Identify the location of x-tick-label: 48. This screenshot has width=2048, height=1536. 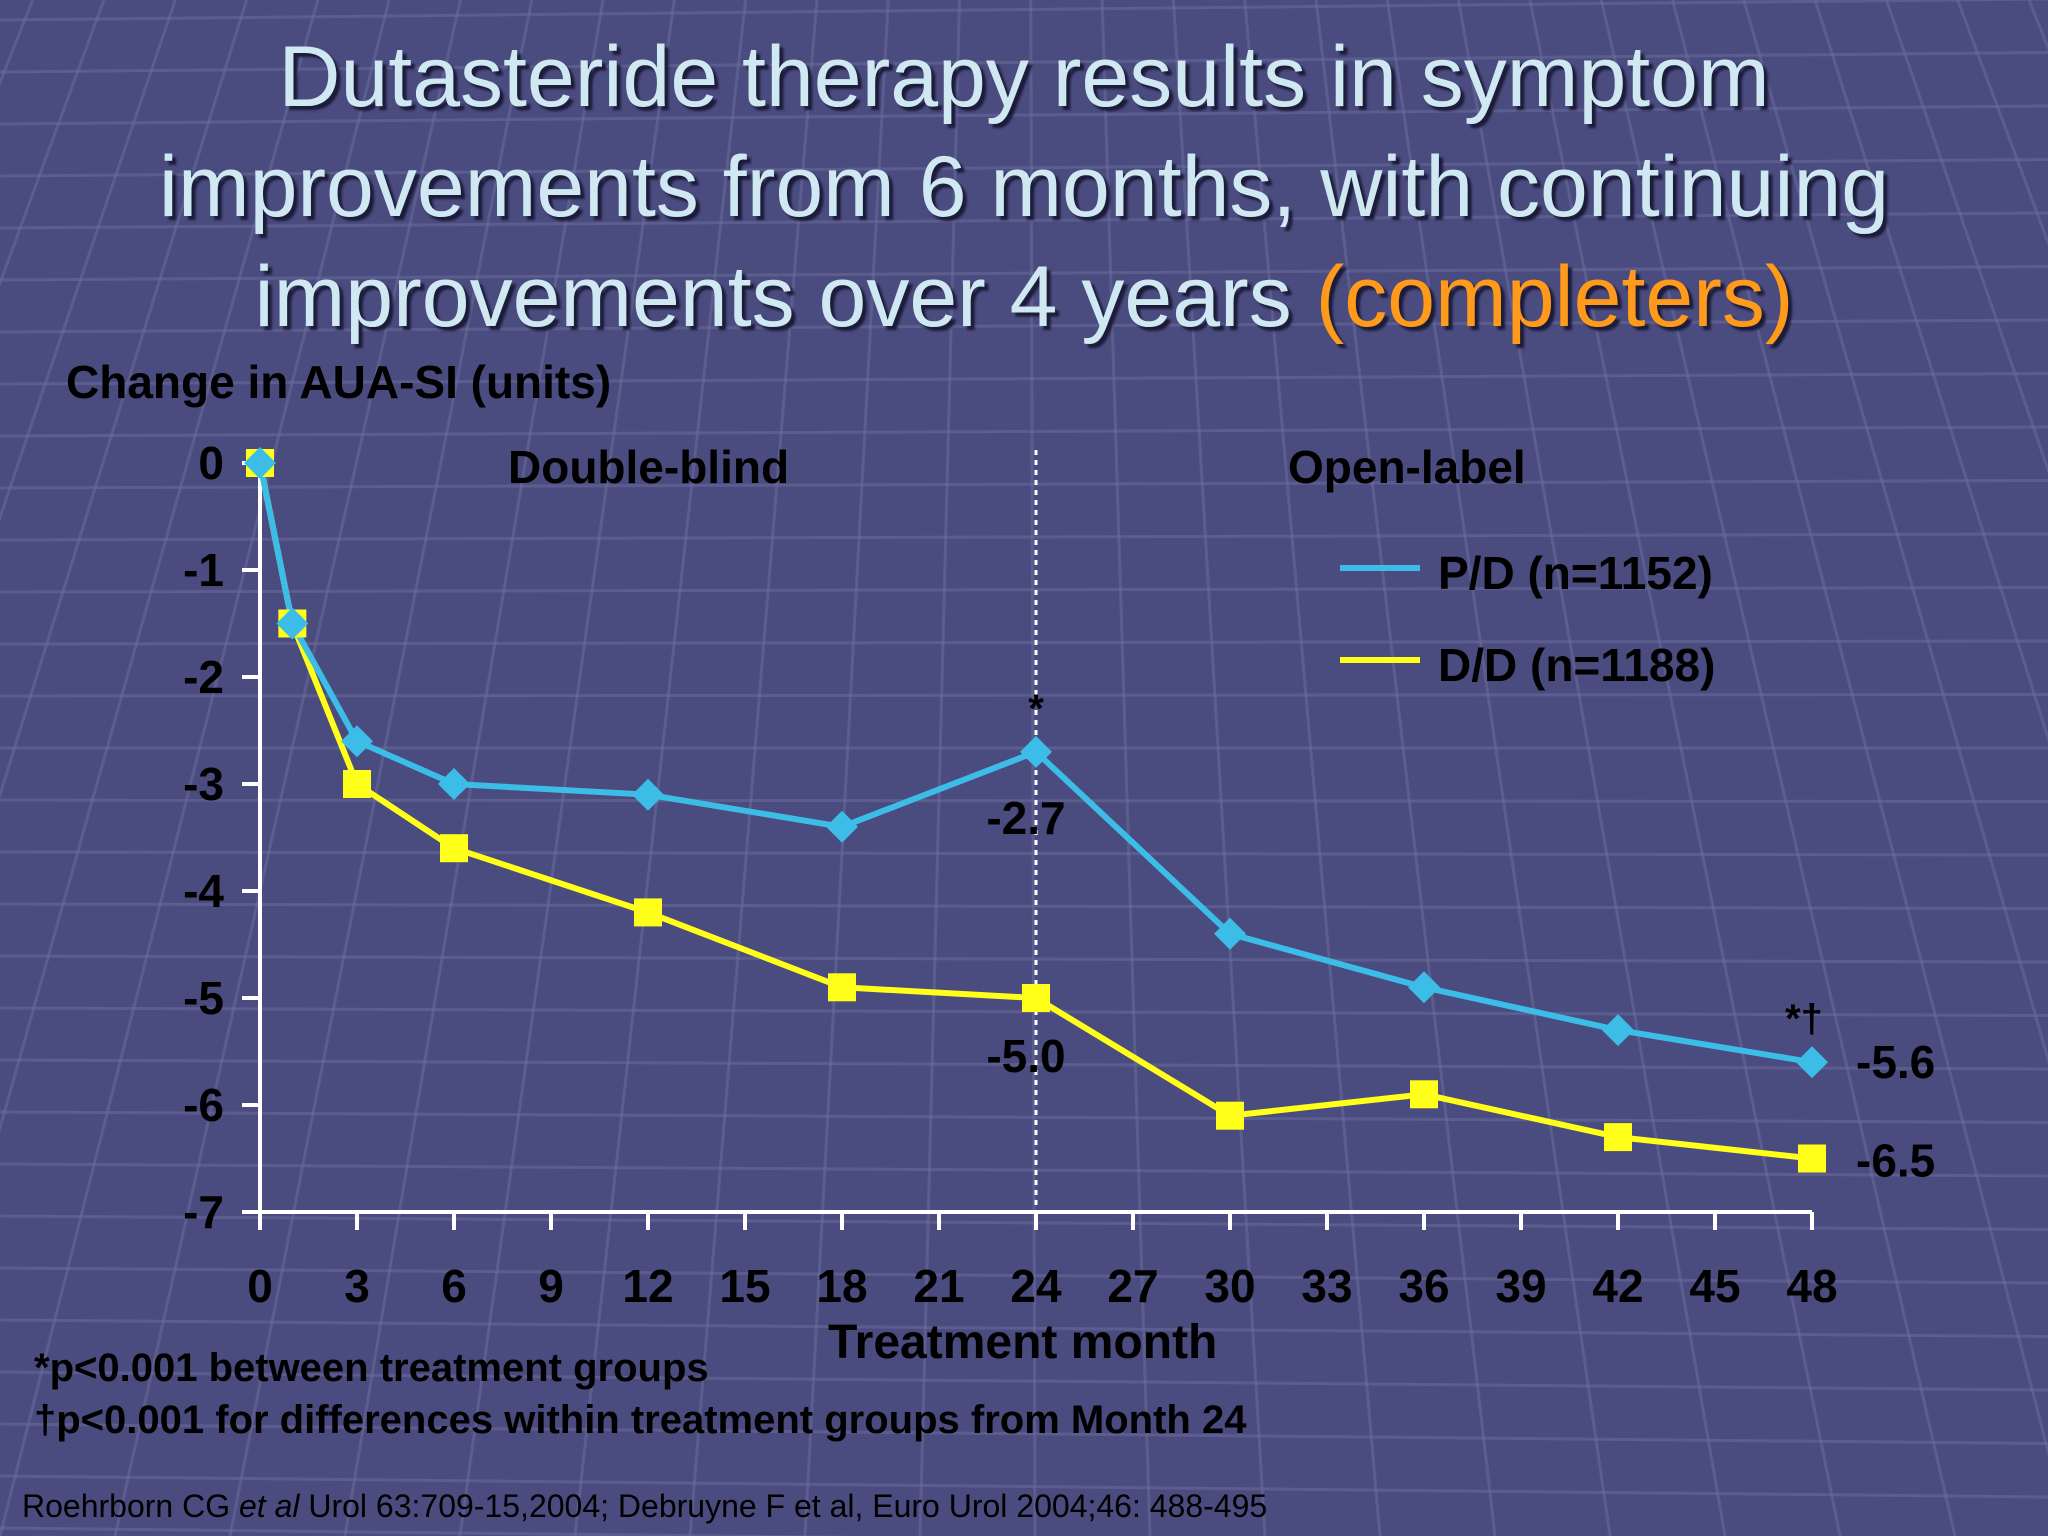
(1811, 1286).